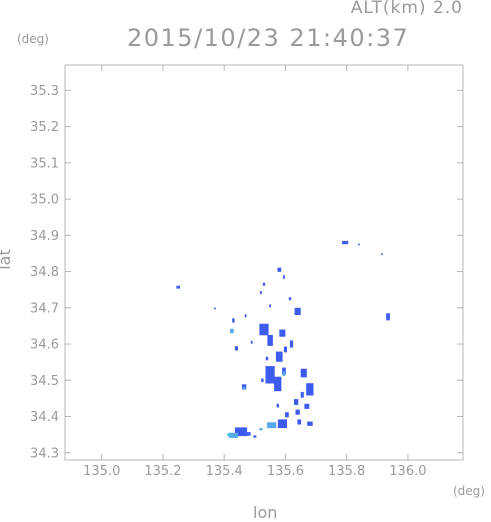 This screenshot has height=522, width=491. Describe the element at coordinates (44, 345) in the screenshot. I see `y-tick-label: 34.6` at that location.